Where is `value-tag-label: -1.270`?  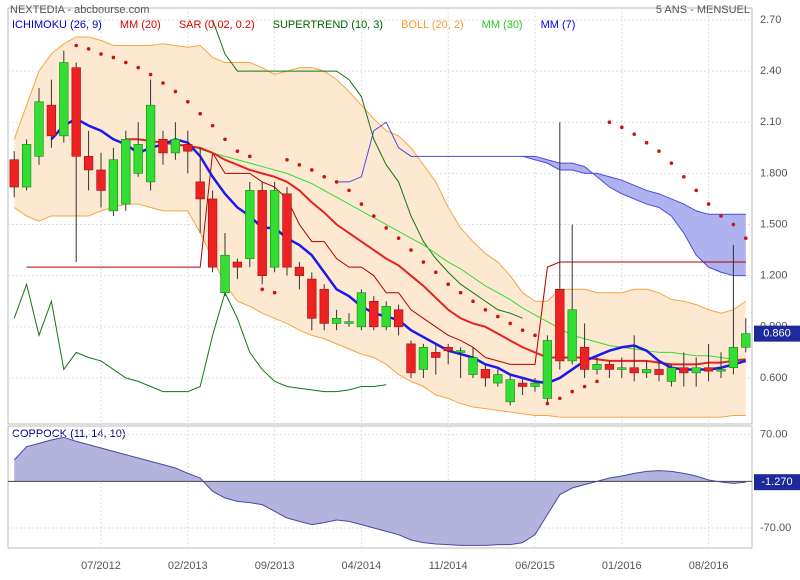 value-tag-label: -1.270 is located at coordinates (776, 482).